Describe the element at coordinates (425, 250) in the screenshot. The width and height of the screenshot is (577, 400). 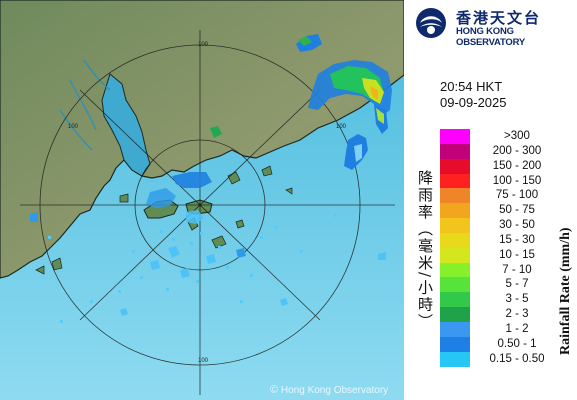
I see `legend-title-zh: 降雨率（毫米/小時）` at that location.